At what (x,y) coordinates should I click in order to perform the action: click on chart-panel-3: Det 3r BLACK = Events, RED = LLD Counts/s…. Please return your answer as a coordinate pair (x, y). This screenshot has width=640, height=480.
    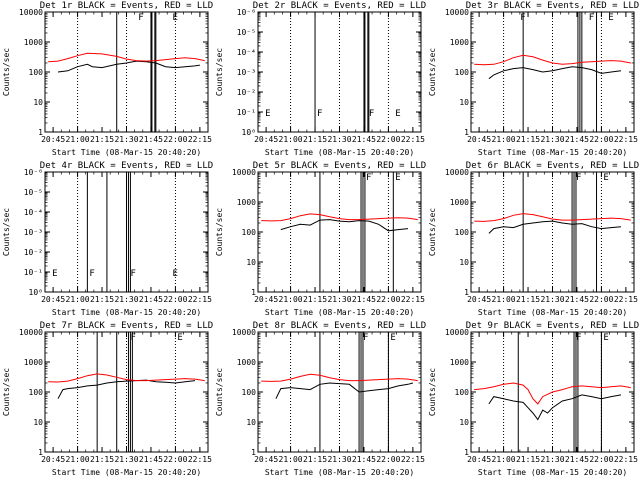
    Looking at the image, I should click on (533, 79).